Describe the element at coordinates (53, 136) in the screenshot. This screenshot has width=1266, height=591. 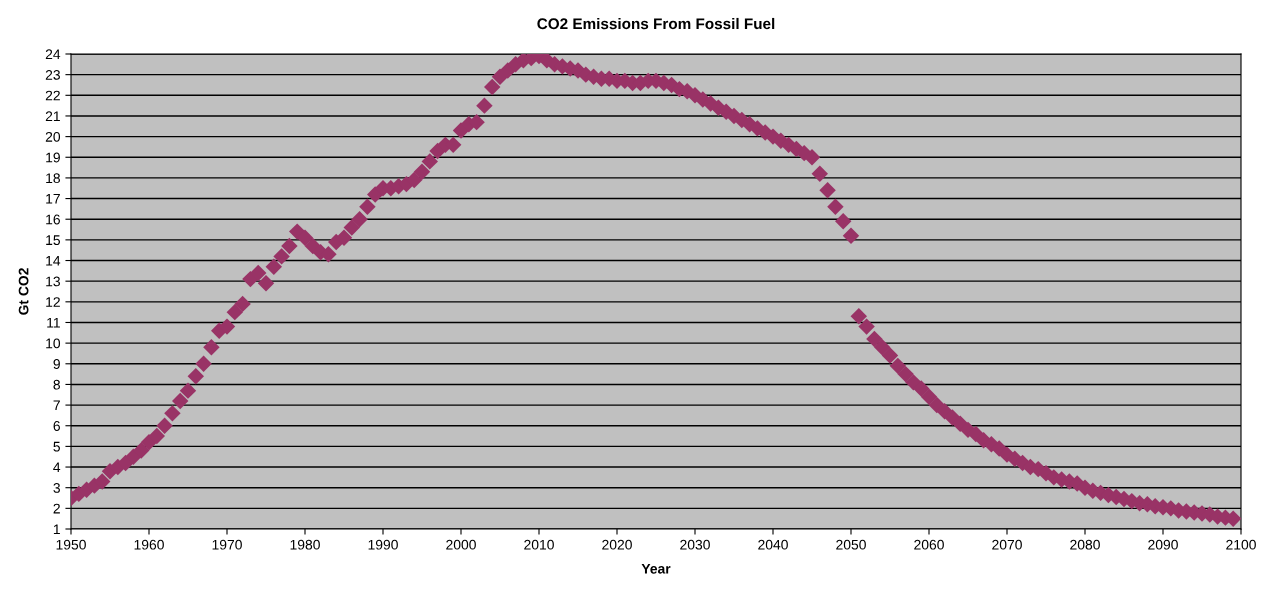
I see `y-tick-label: 20` at that location.